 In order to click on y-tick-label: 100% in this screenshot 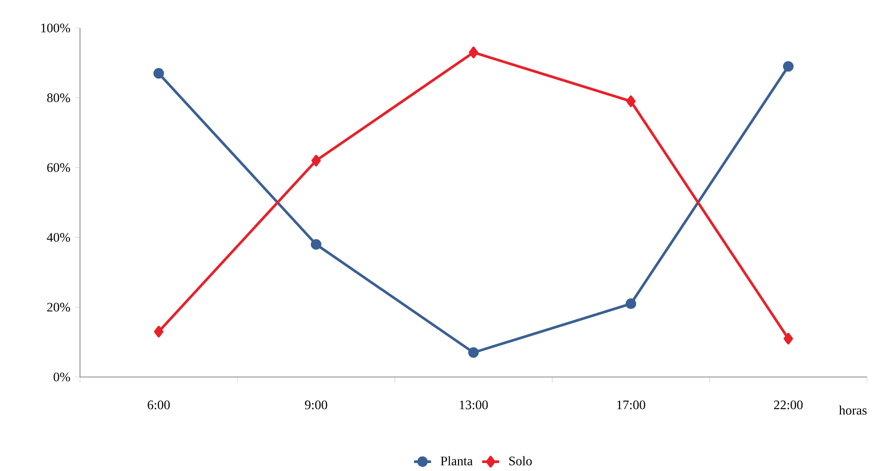, I will do `click(55, 28)`.